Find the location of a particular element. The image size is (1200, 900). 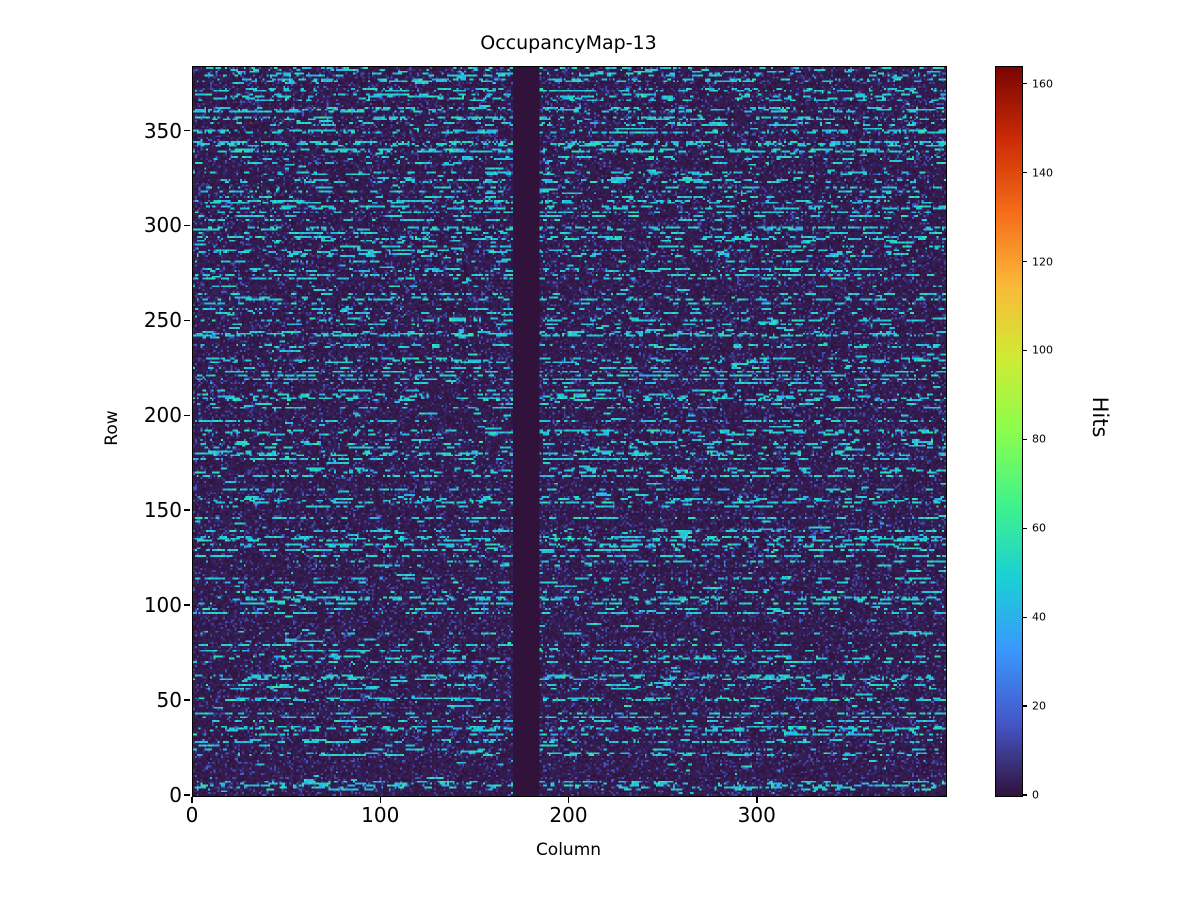

x-tick-label: 300 is located at coordinates (756, 815).